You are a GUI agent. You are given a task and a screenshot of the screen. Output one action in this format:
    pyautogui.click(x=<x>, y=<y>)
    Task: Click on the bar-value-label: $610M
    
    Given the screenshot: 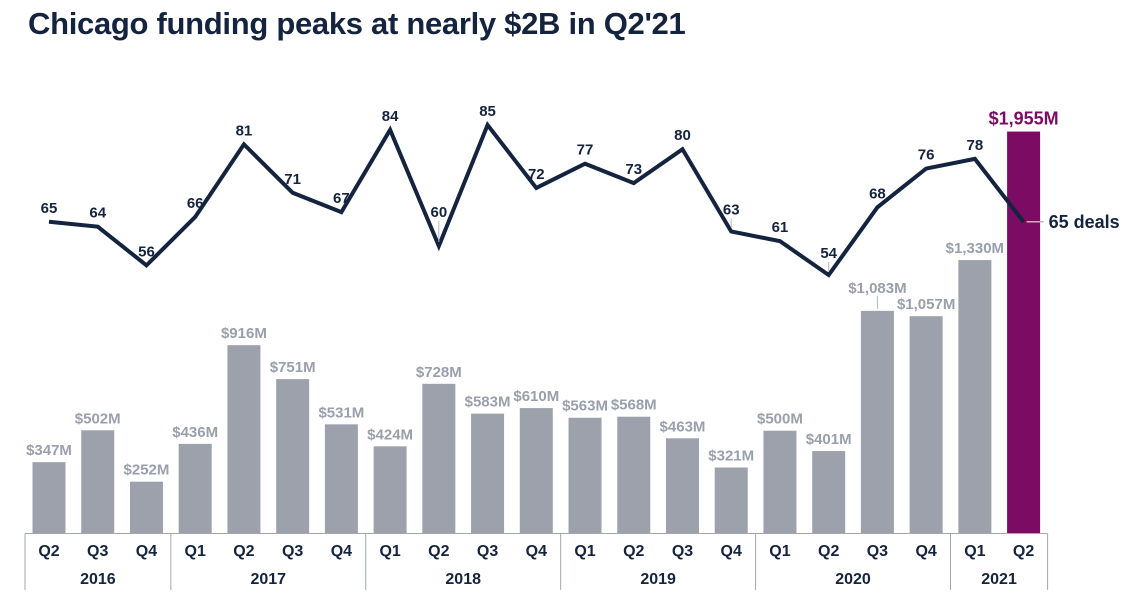 What is the action you would take?
    pyautogui.click(x=536, y=396)
    